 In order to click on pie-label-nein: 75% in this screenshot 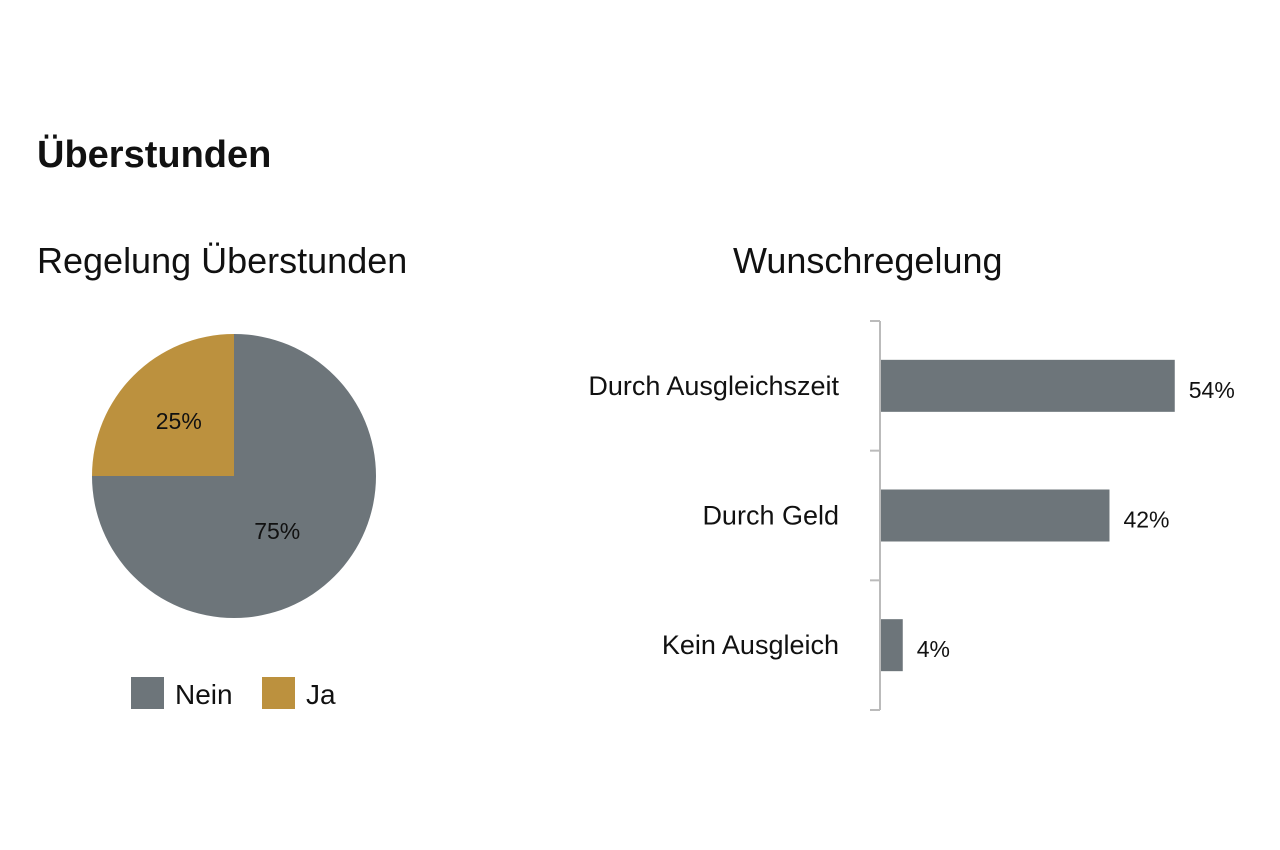, I will do `click(277, 531)`.